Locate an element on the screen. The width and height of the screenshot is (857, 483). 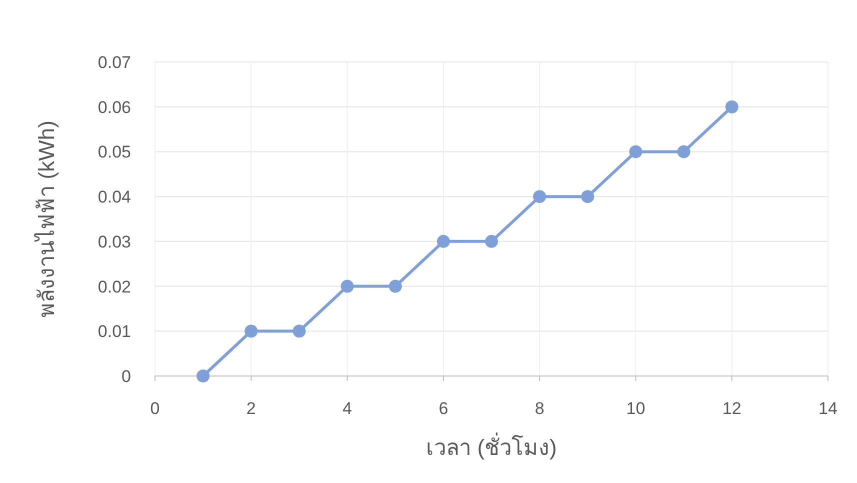
x-tick-label: 0 is located at coordinates (155, 408).